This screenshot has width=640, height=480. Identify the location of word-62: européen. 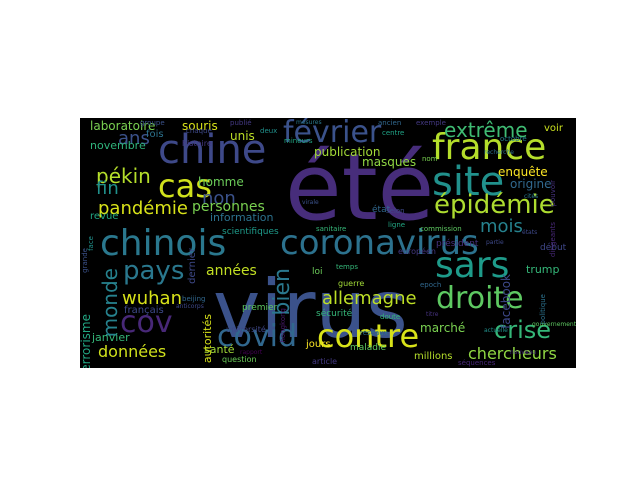
(417, 251).